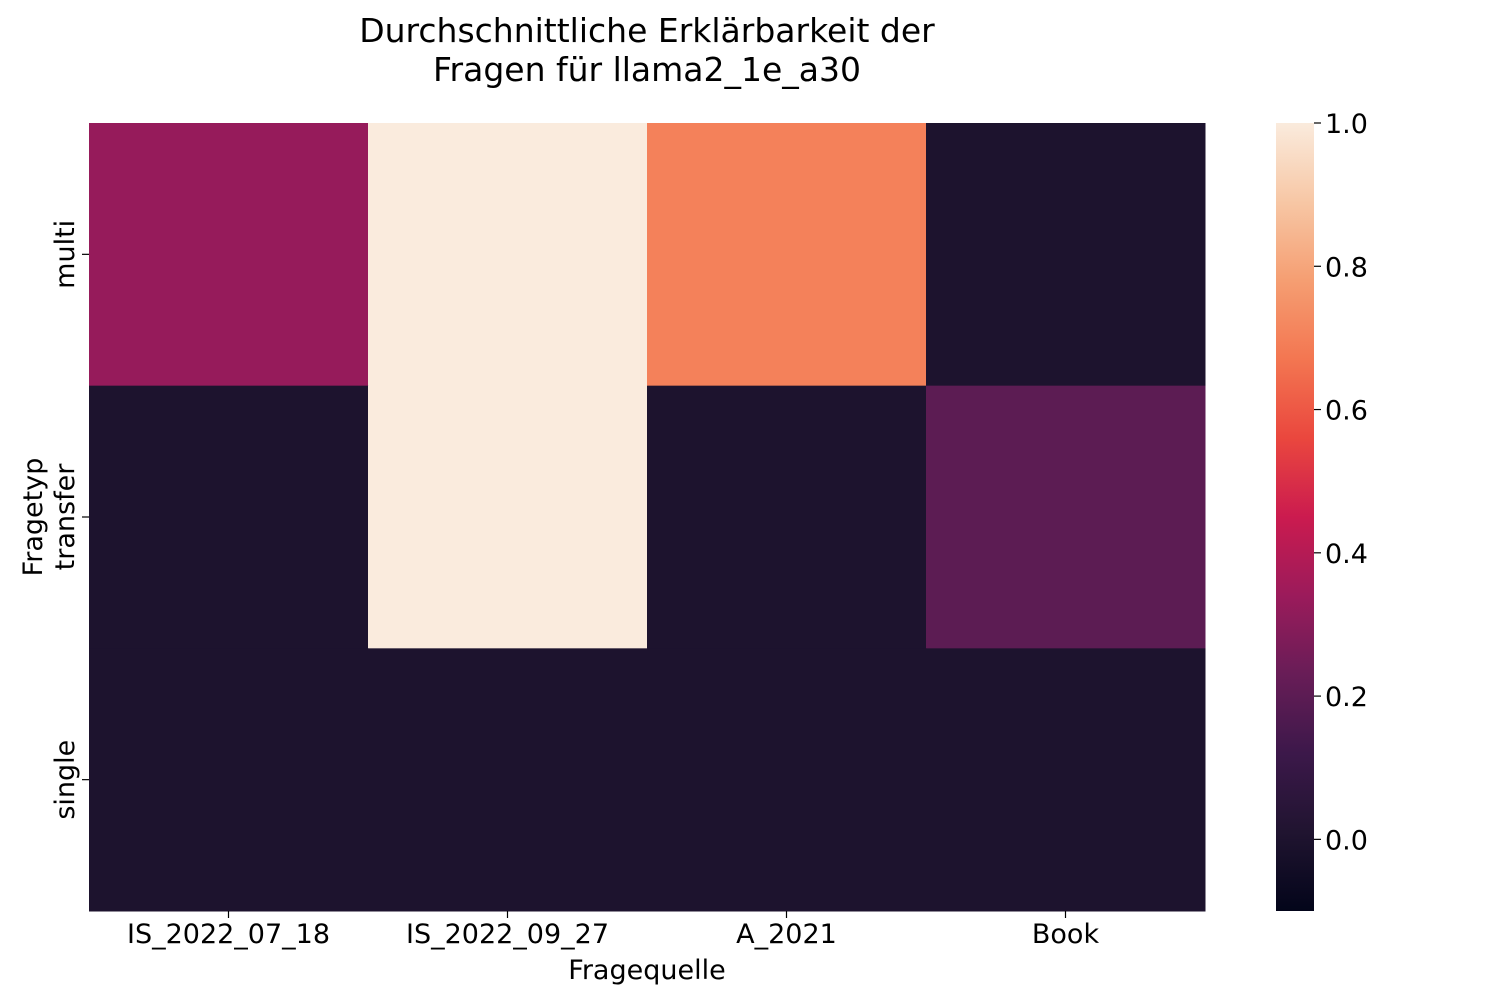  I want to click on y-axis-label: Fragetyp, so click(33, 517).